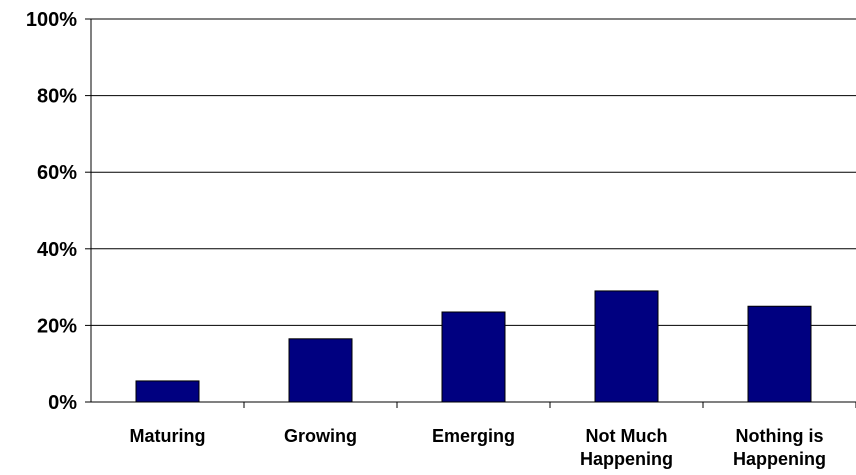 This screenshot has width=856, height=475. What do you see at coordinates (780, 436) in the screenshot?
I see `x-category-label-line: Nothing is` at bounding box center [780, 436].